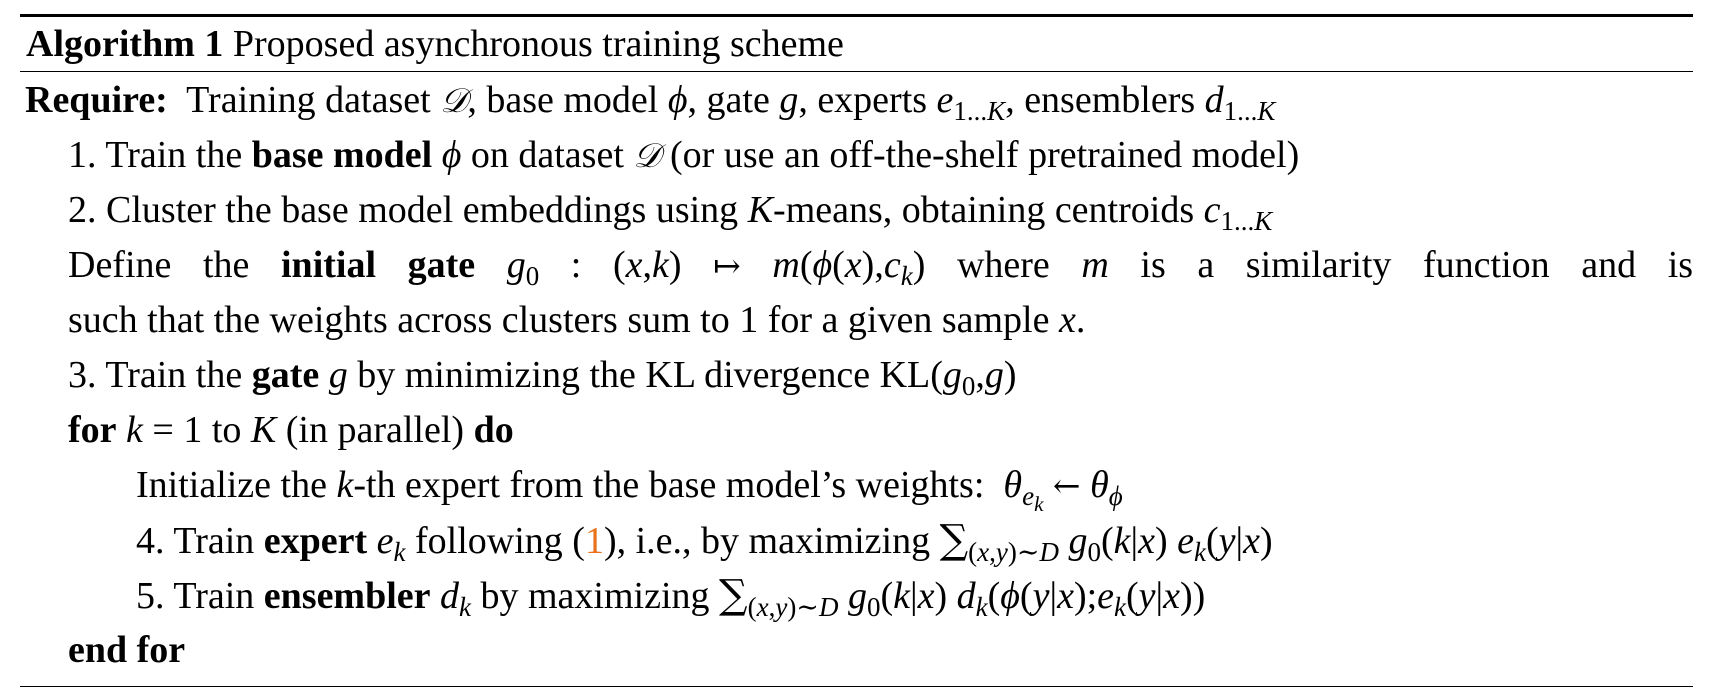  What do you see at coordinates (687, 377) in the screenshot?
I see `step-3-rest: by minimizing the KL divergence KL(g0,g)` at bounding box center [687, 377].